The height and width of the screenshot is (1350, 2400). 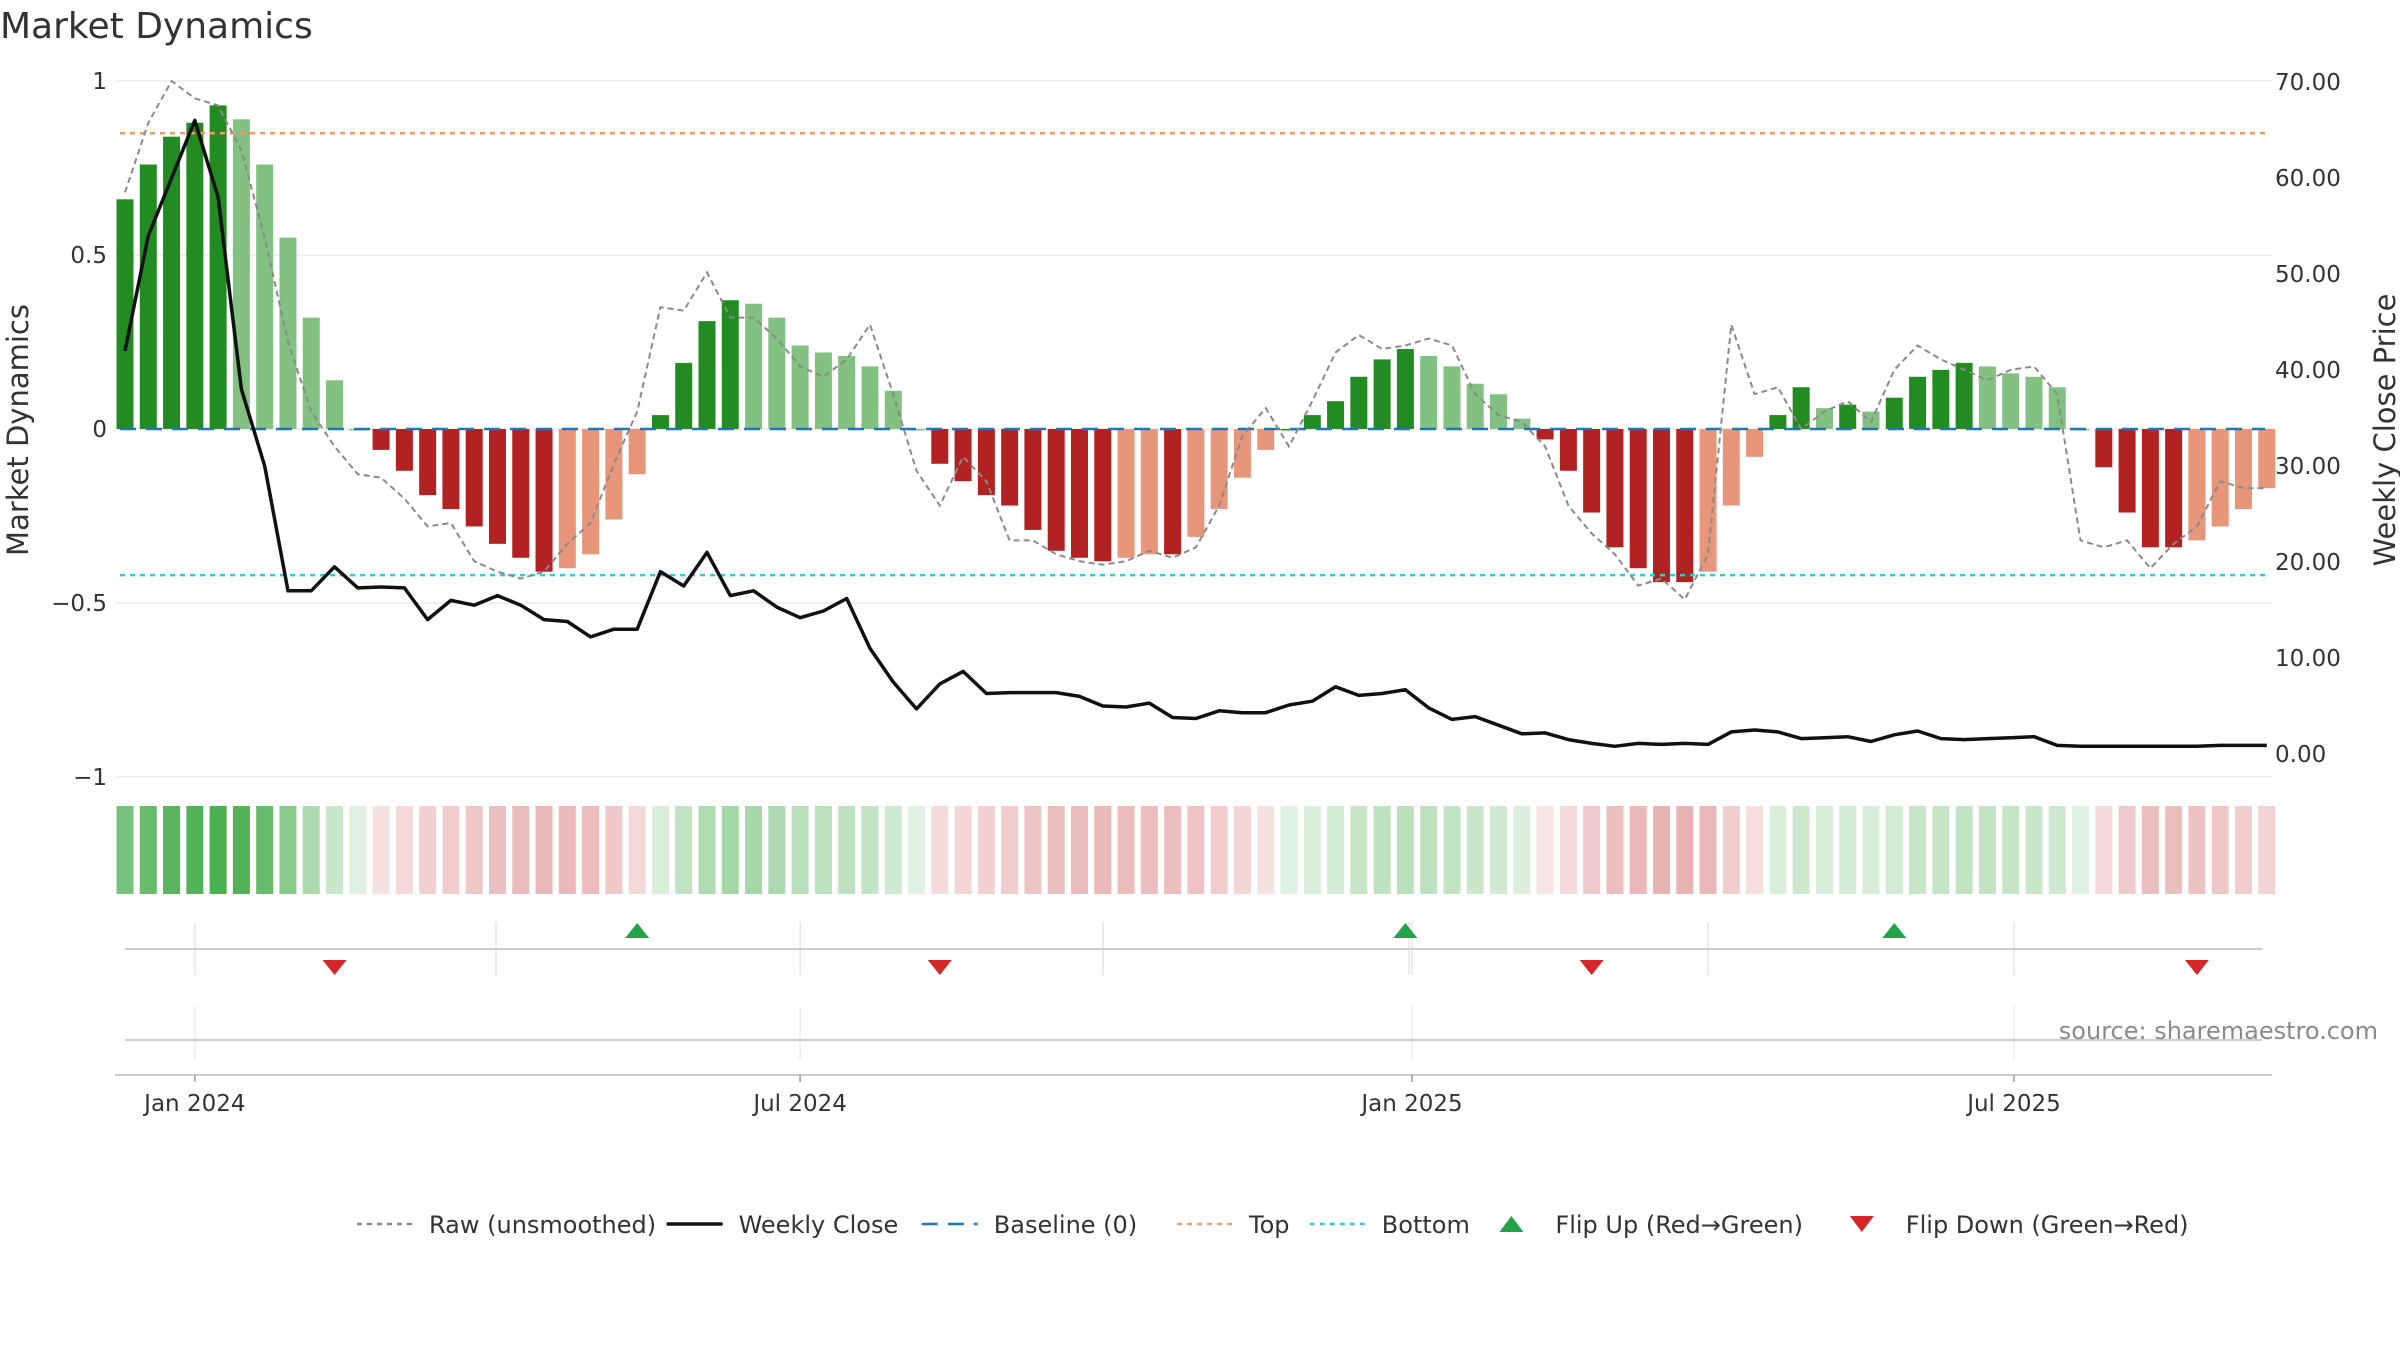 I want to click on left-axis-label: Market Dynamics, so click(x=18, y=430).